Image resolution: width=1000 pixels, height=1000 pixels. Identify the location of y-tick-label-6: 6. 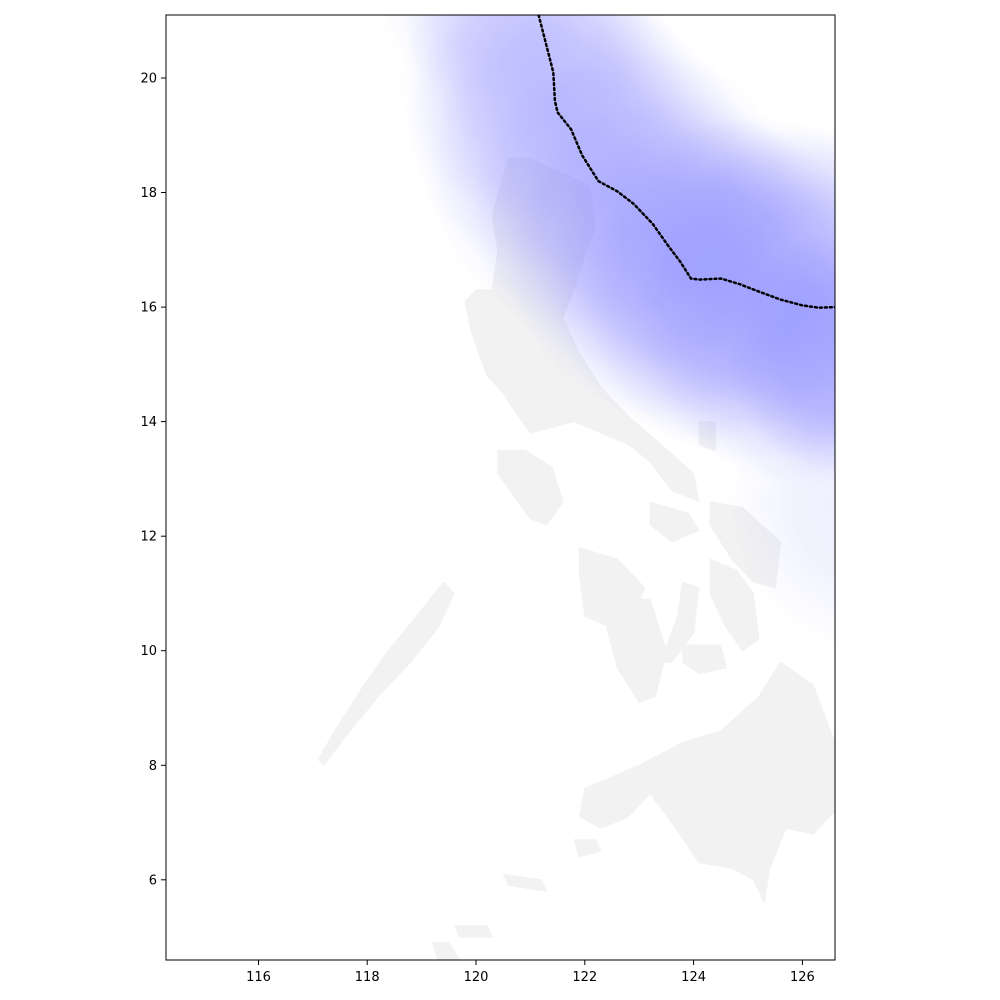
(153, 880).